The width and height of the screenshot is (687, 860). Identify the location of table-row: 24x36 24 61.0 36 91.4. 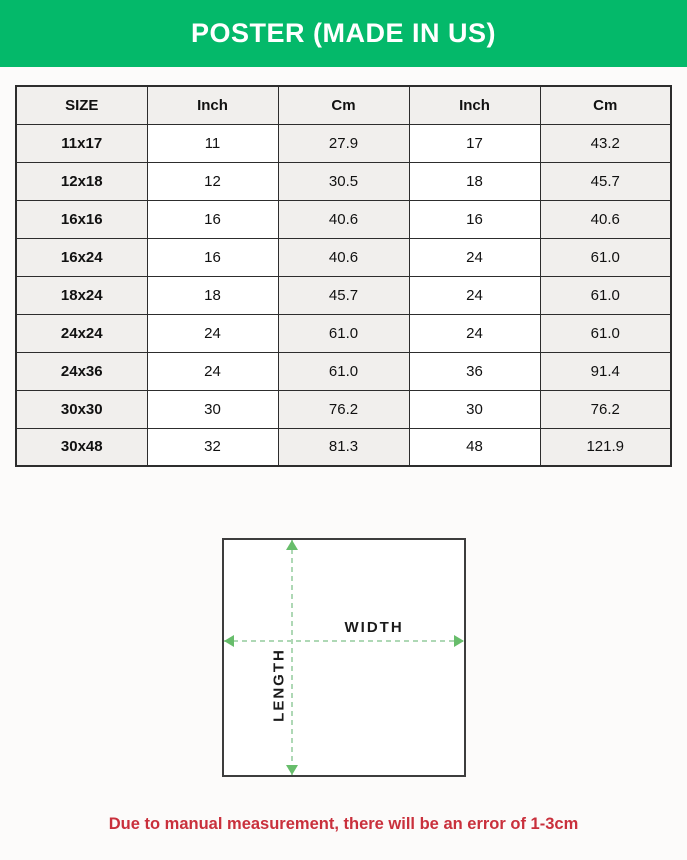
(343, 371).